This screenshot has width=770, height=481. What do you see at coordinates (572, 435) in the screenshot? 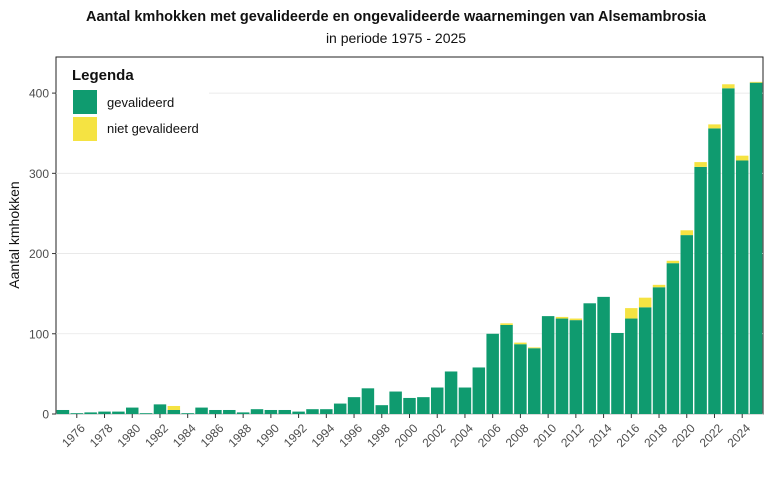
I see `x-tick-label: 2012` at bounding box center [572, 435].